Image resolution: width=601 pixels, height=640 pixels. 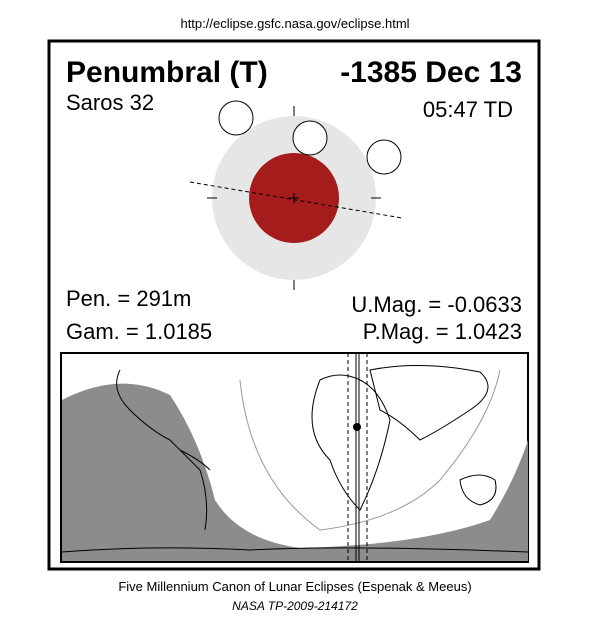 What do you see at coordinates (139, 331) in the screenshot?
I see `gamma: Gam. = 1.0185` at bounding box center [139, 331].